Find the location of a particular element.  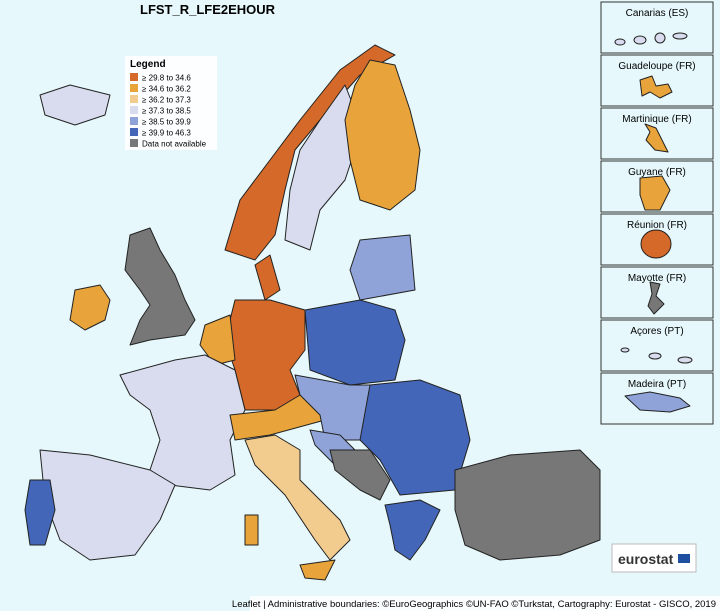

attribution-box is located at coordinates (485, 603).